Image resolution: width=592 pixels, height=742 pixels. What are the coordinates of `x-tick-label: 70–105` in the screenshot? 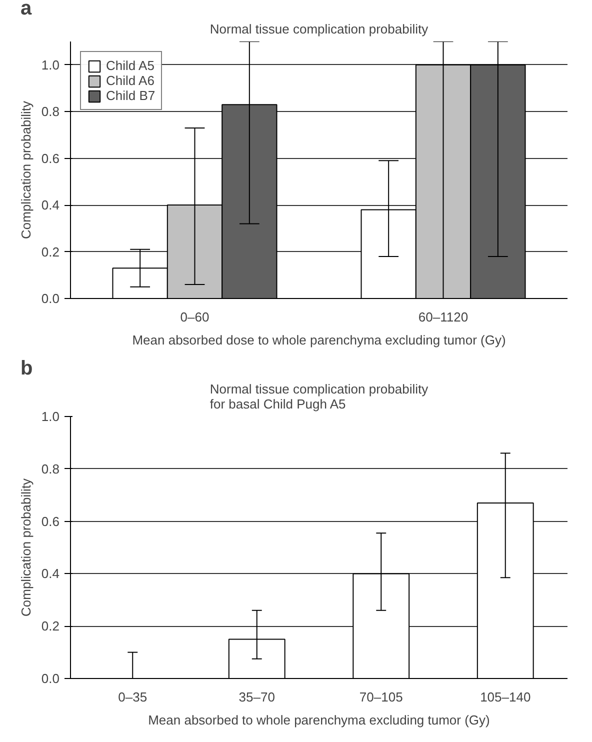 It's located at (381, 697).